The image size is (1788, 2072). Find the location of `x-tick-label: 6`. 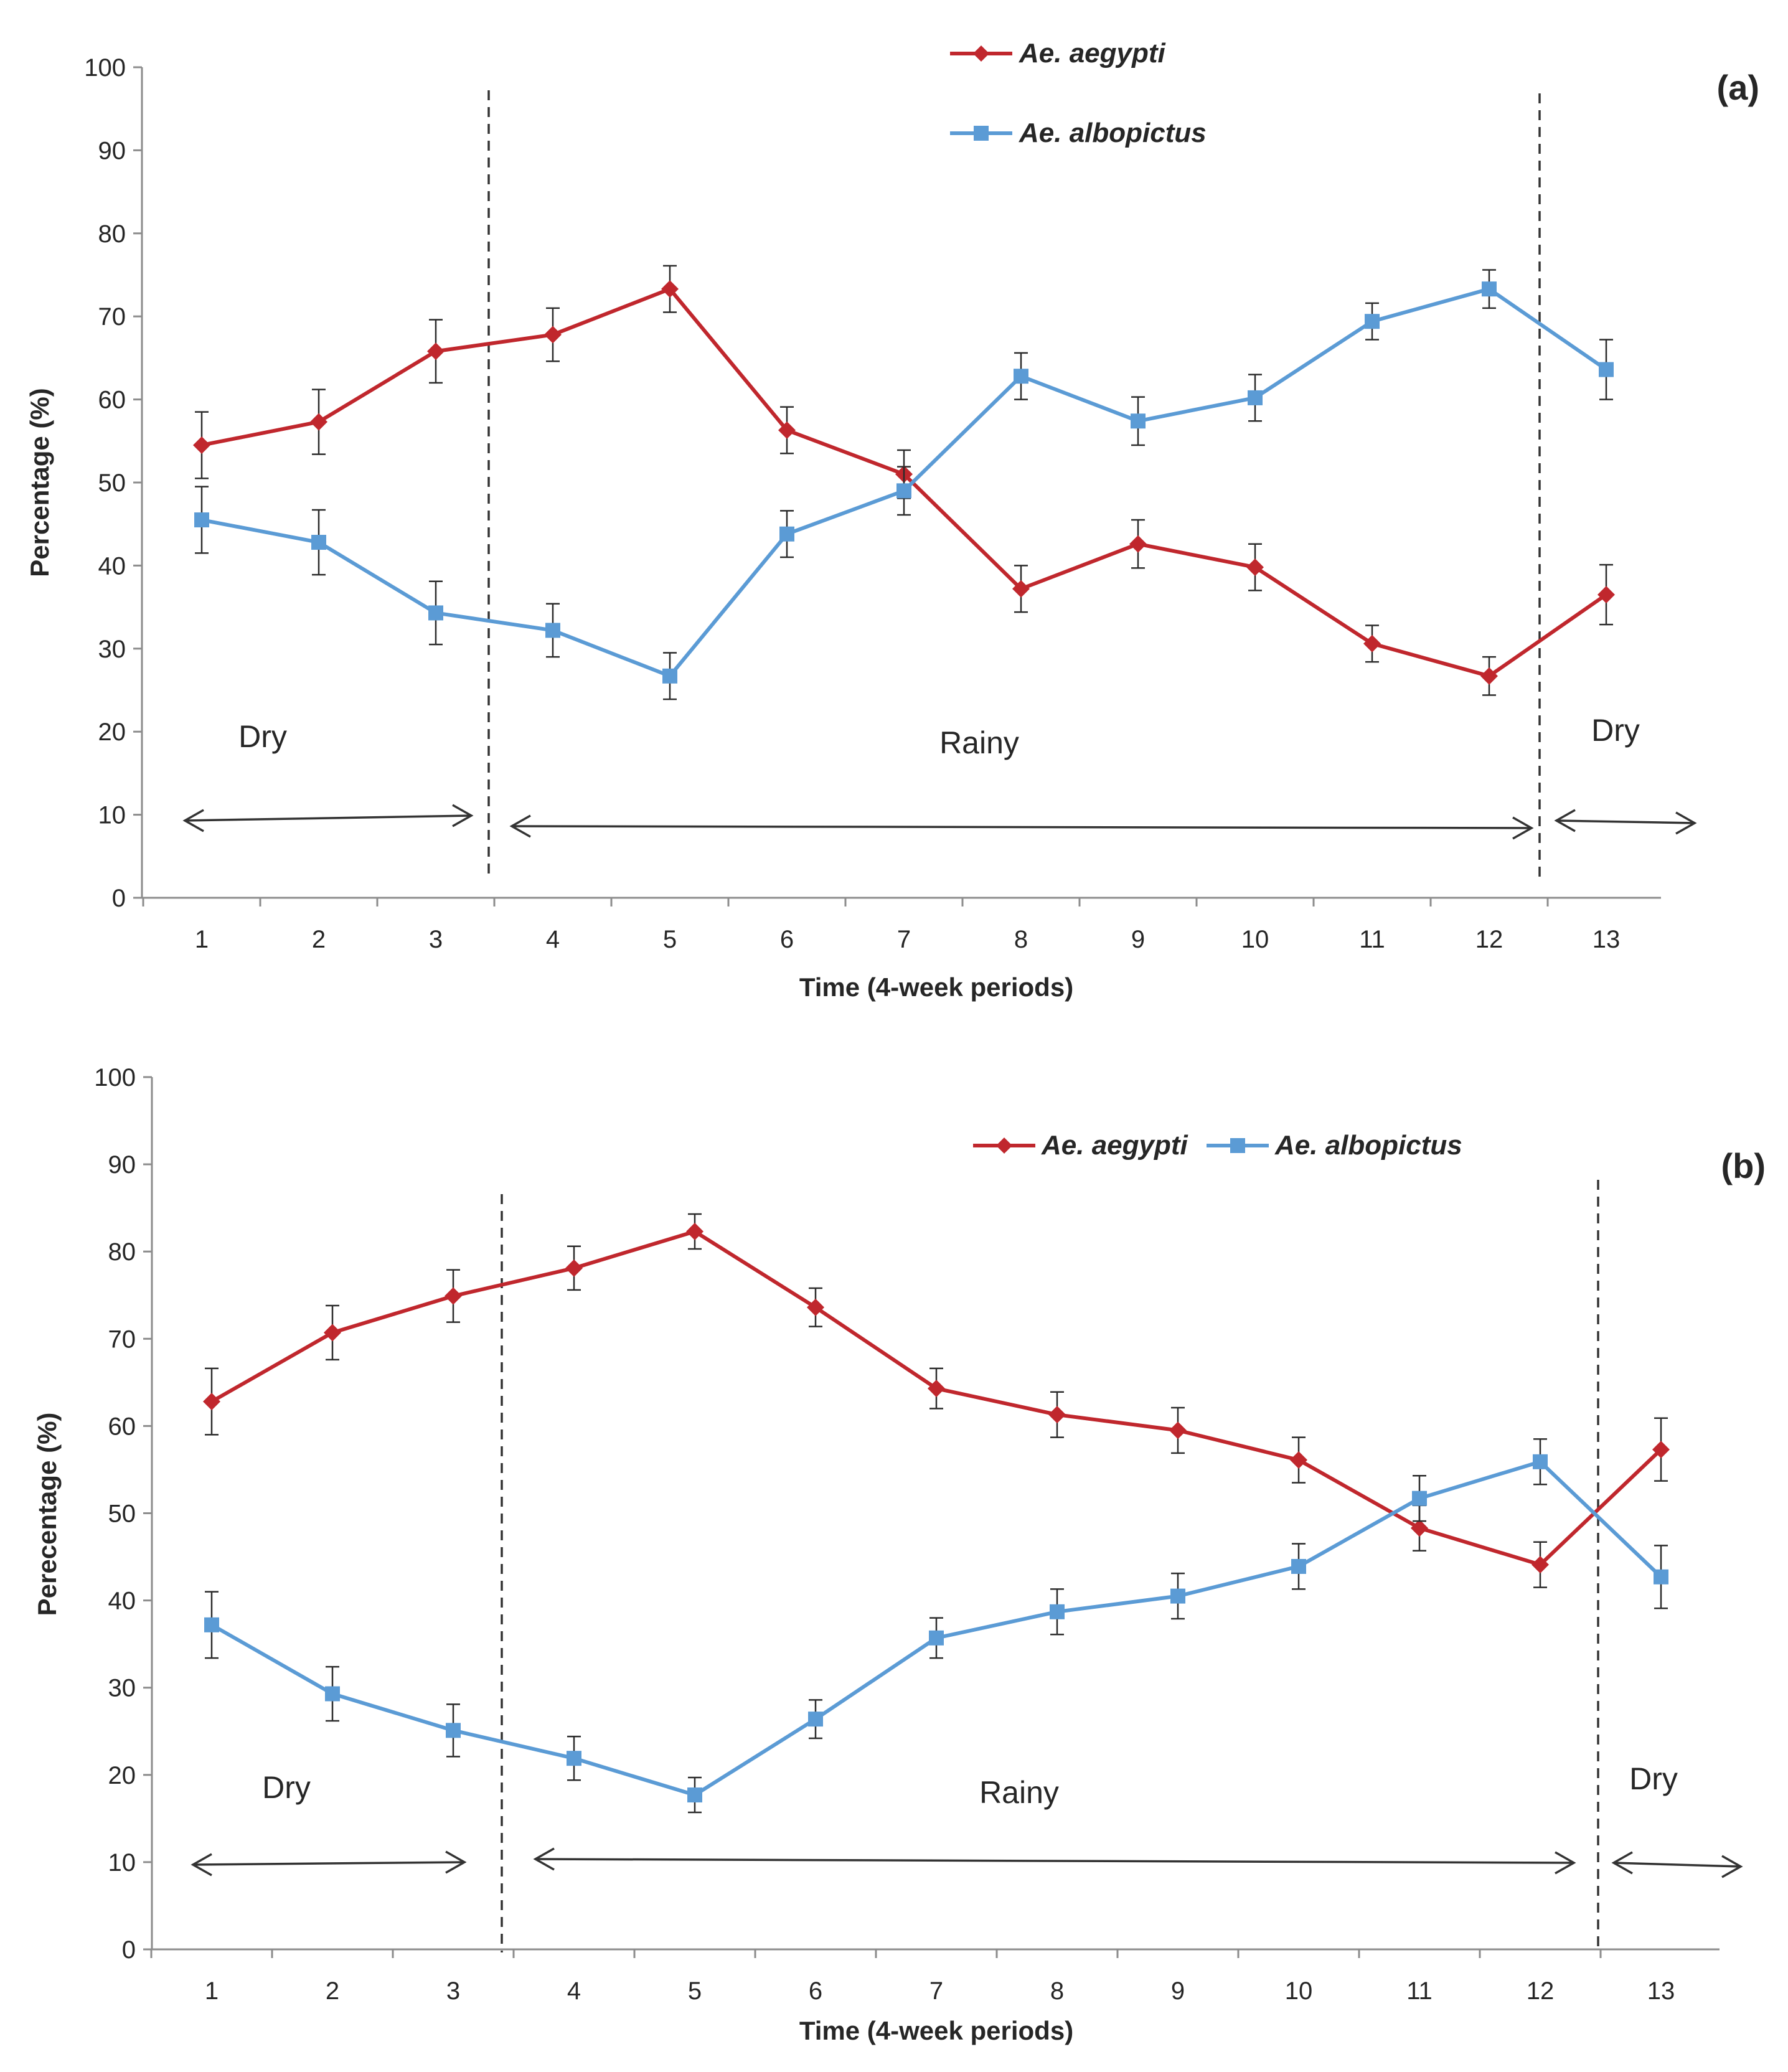

x-tick-label: 6 is located at coordinates (787, 939).